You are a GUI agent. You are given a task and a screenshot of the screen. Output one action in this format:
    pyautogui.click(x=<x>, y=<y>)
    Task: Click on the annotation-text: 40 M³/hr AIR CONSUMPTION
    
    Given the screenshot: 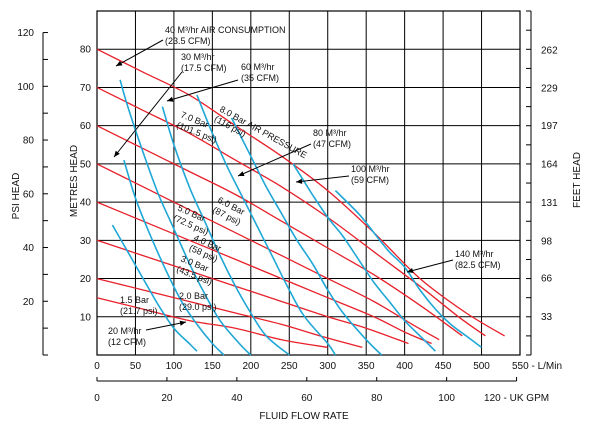 What is the action you would take?
    pyautogui.click(x=225, y=30)
    